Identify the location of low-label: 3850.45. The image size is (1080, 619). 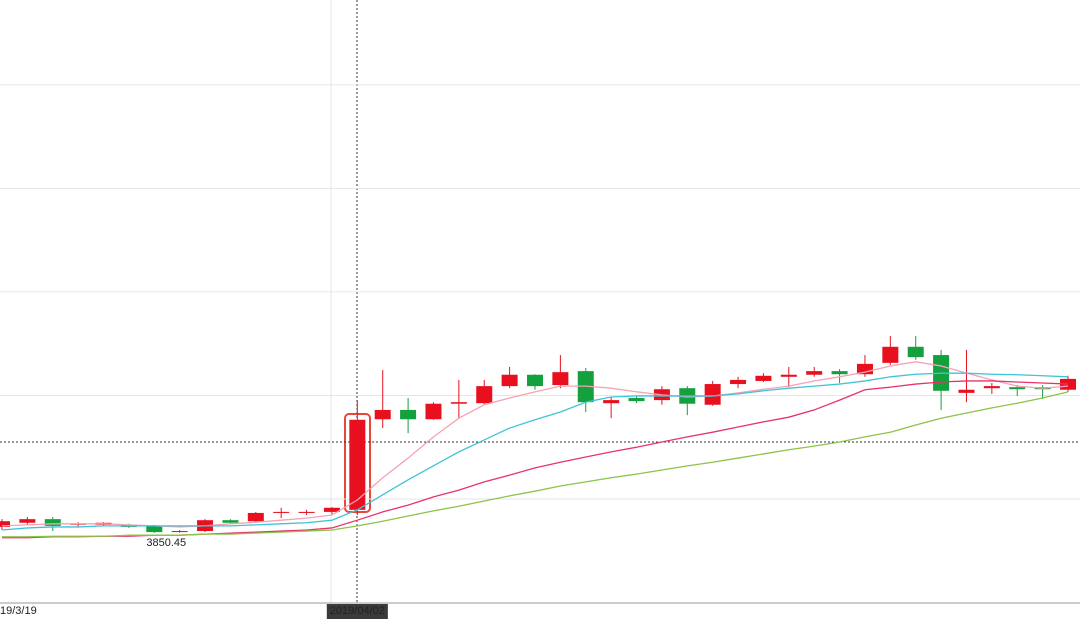
(166, 543).